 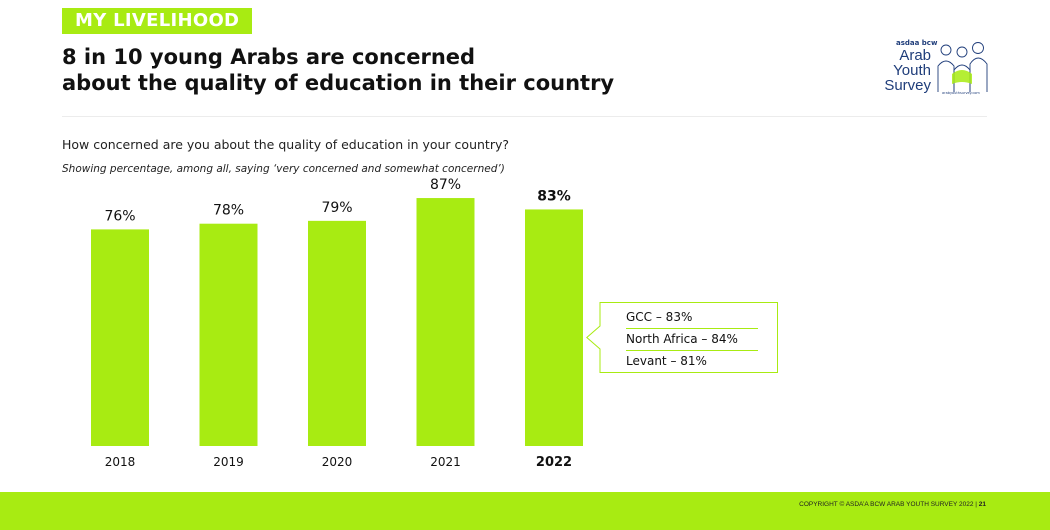 What do you see at coordinates (157, 21) in the screenshot?
I see `section-tag: MY LIVELIHOOD` at bounding box center [157, 21].